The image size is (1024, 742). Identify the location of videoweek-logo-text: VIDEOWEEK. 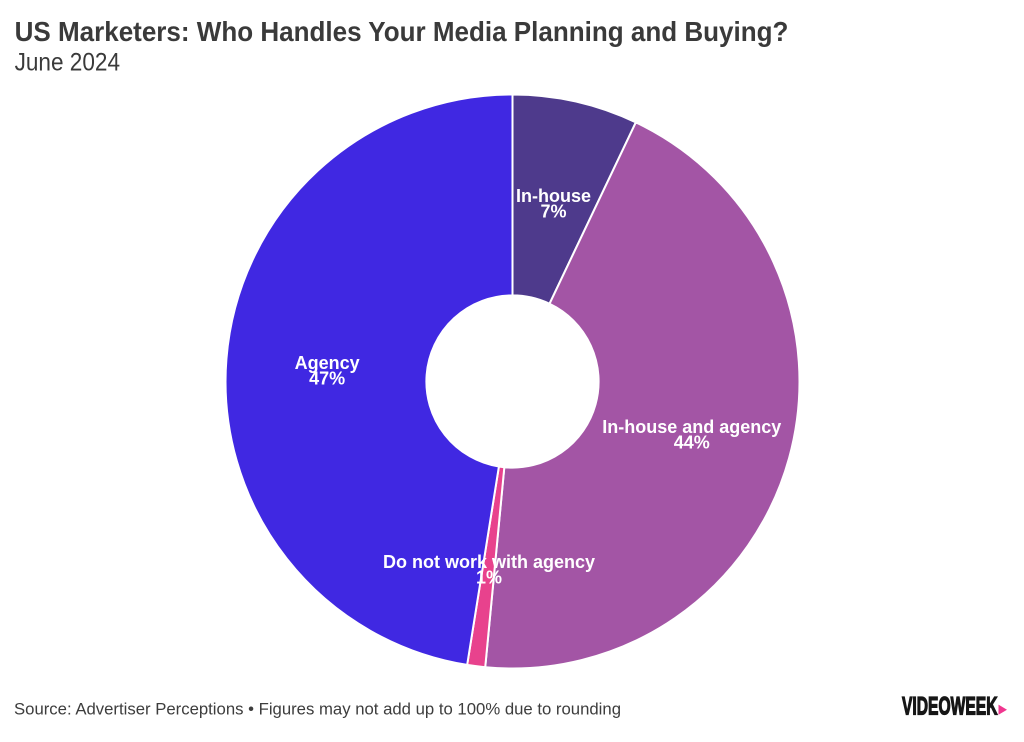
(950, 706).